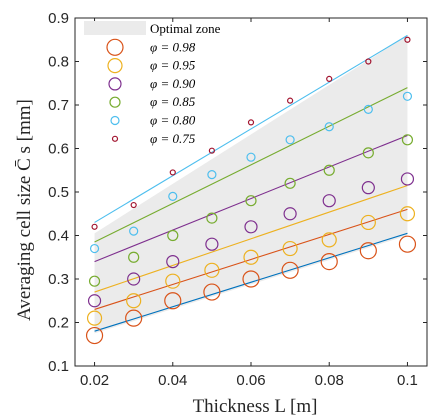 This screenshot has width=433, height=417. What do you see at coordinates (58, 279) in the screenshot?
I see `y-tick-label: 0.3` at bounding box center [58, 279].